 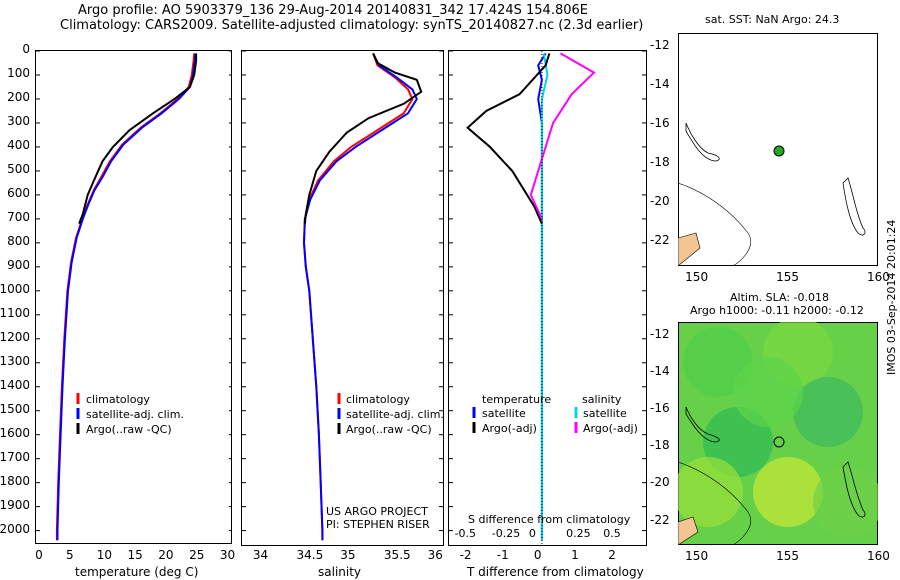 I want to click on depth-tick-label: 1000, so click(x=15, y=288).